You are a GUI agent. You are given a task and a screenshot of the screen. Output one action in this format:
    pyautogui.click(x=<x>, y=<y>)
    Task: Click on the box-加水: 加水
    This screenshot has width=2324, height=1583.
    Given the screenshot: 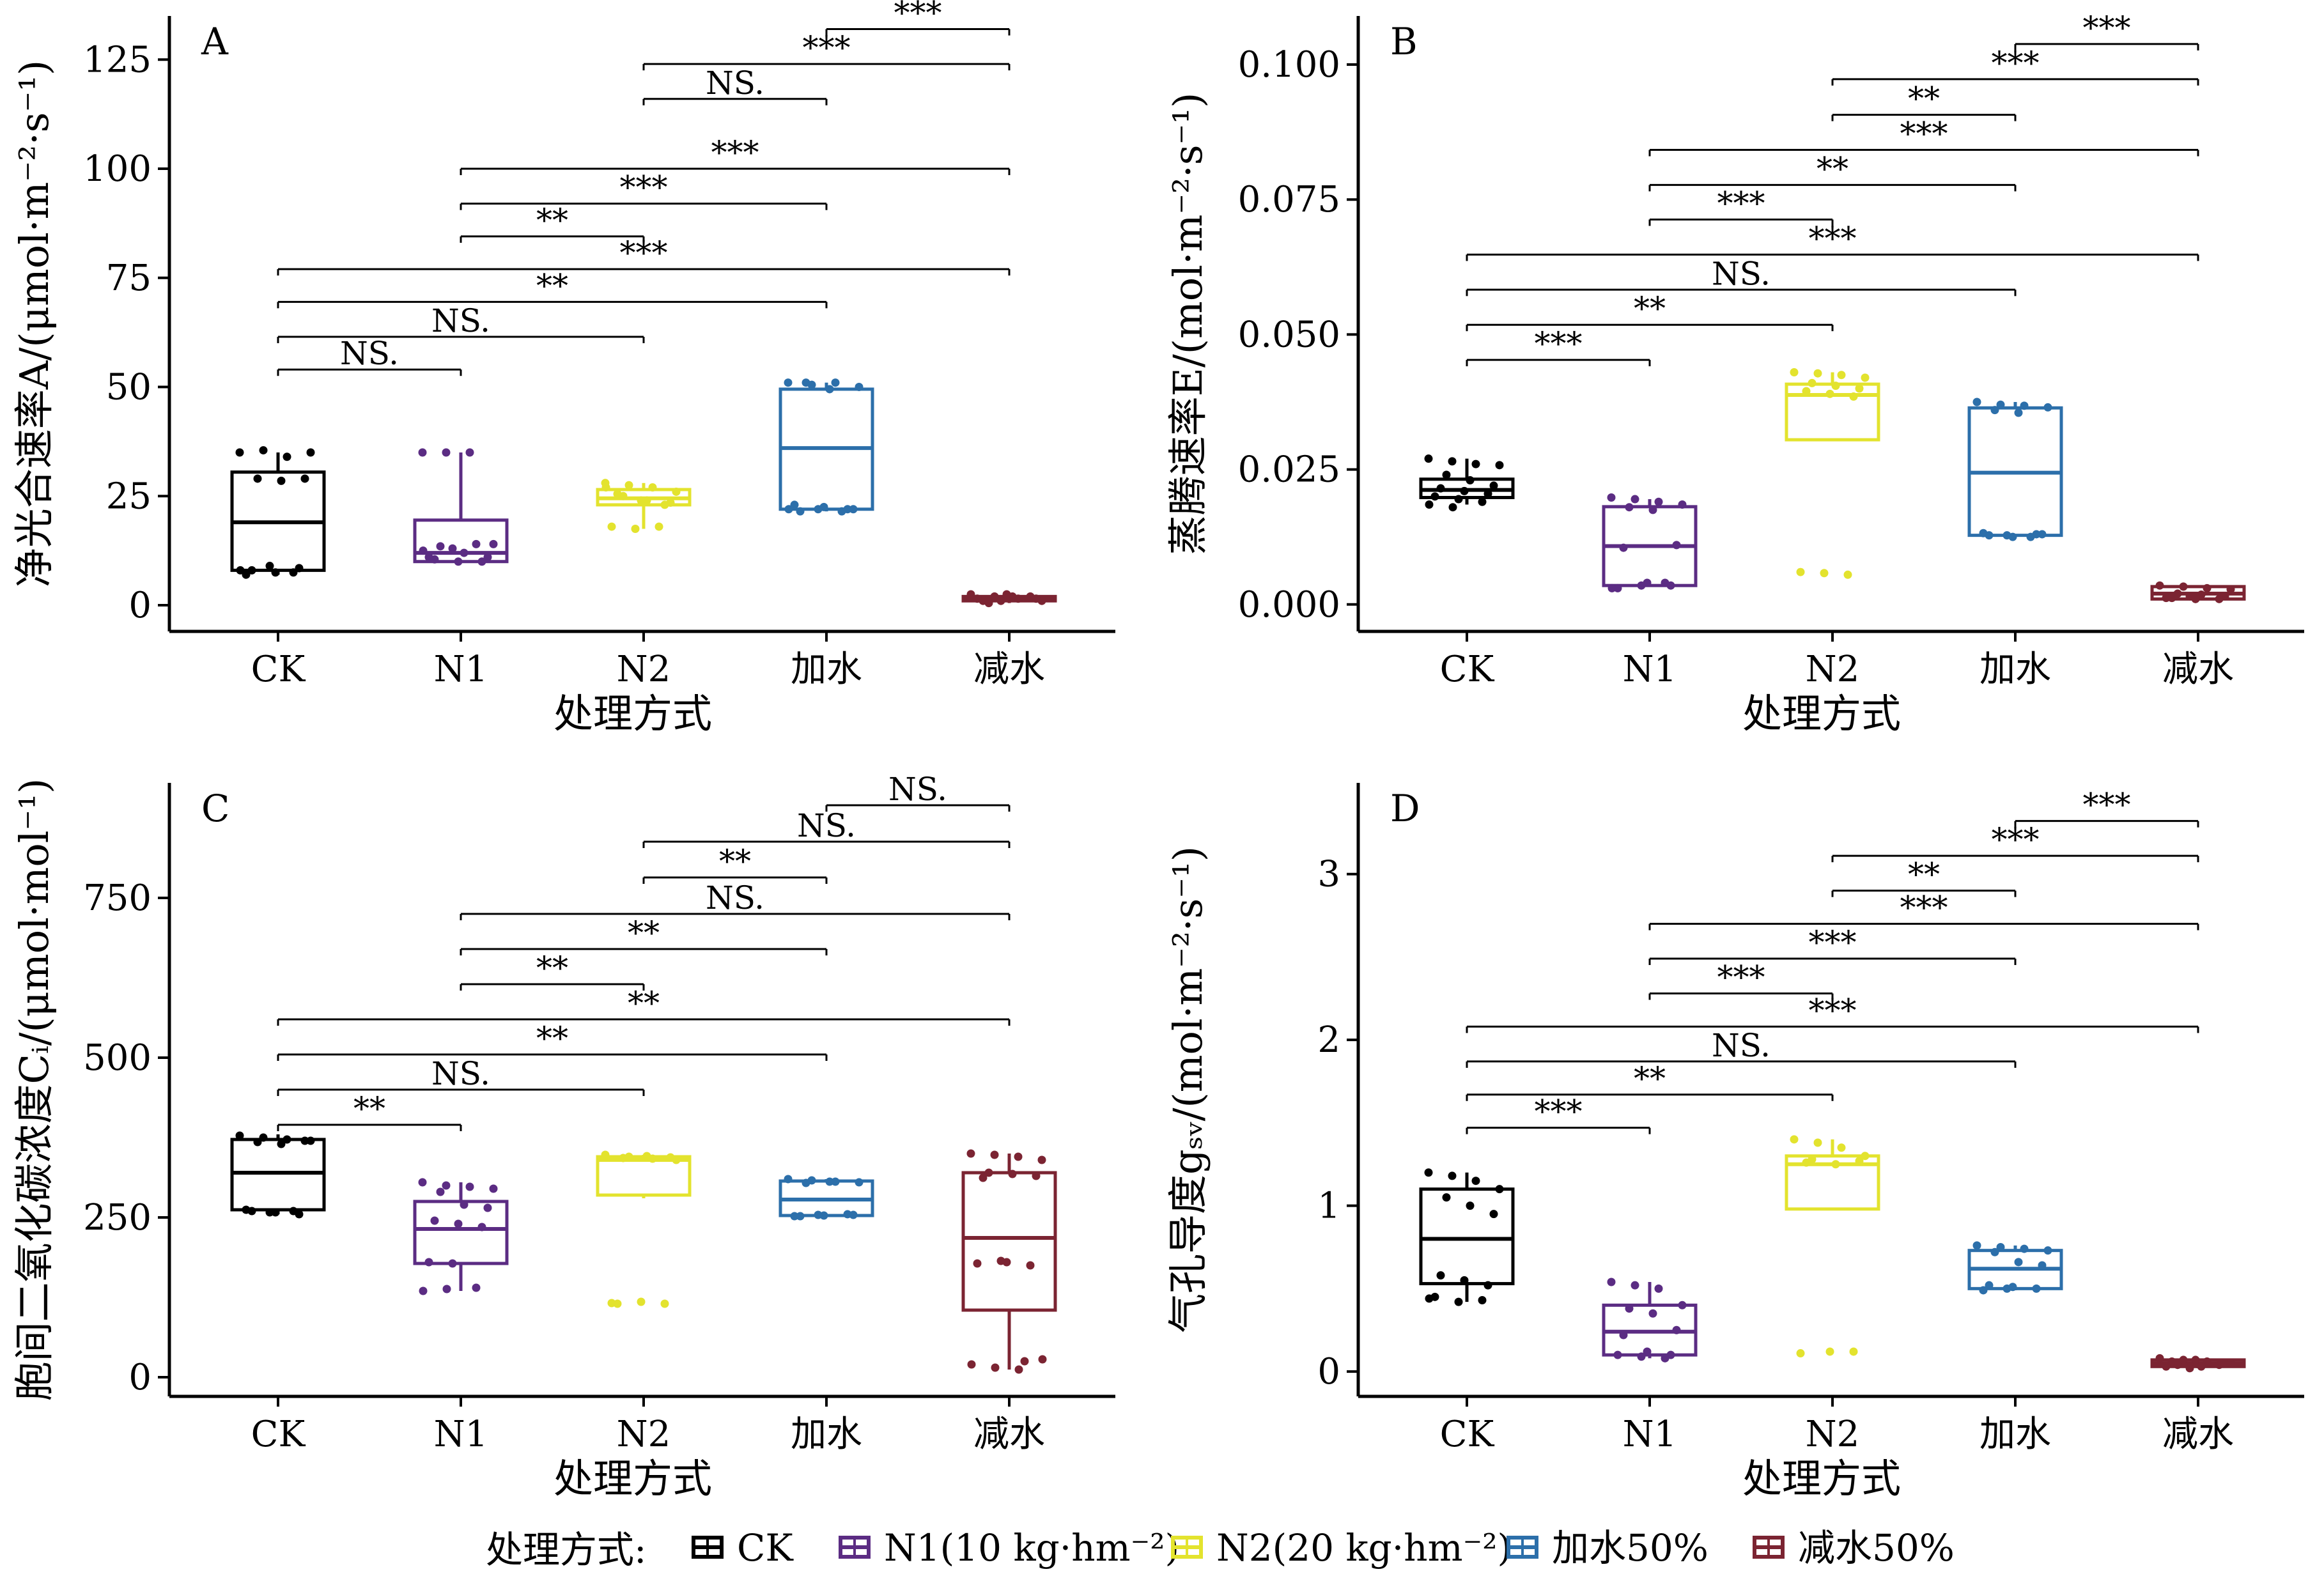 What is the action you would take?
    pyautogui.click(x=827, y=1315)
    